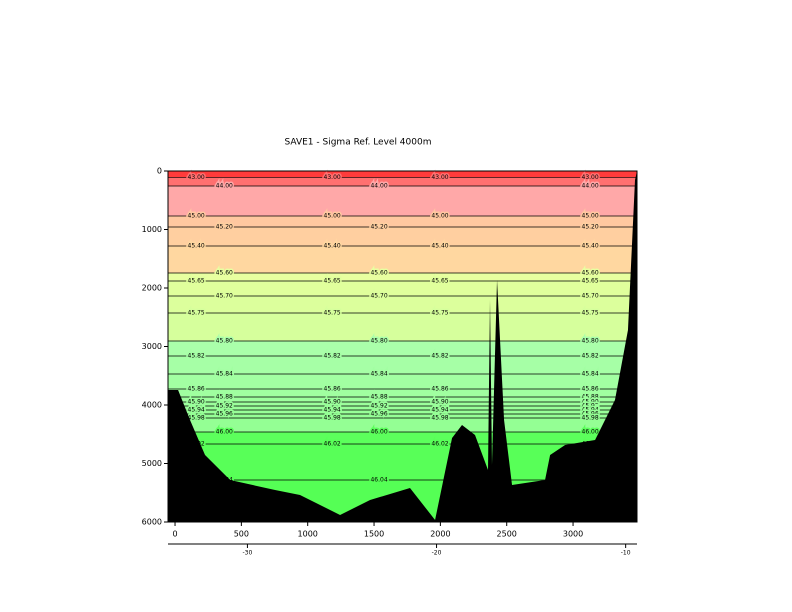 This screenshot has height=612, width=792. Describe the element at coordinates (152, 405) in the screenshot. I see `y-tick-label: 4000` at that location.